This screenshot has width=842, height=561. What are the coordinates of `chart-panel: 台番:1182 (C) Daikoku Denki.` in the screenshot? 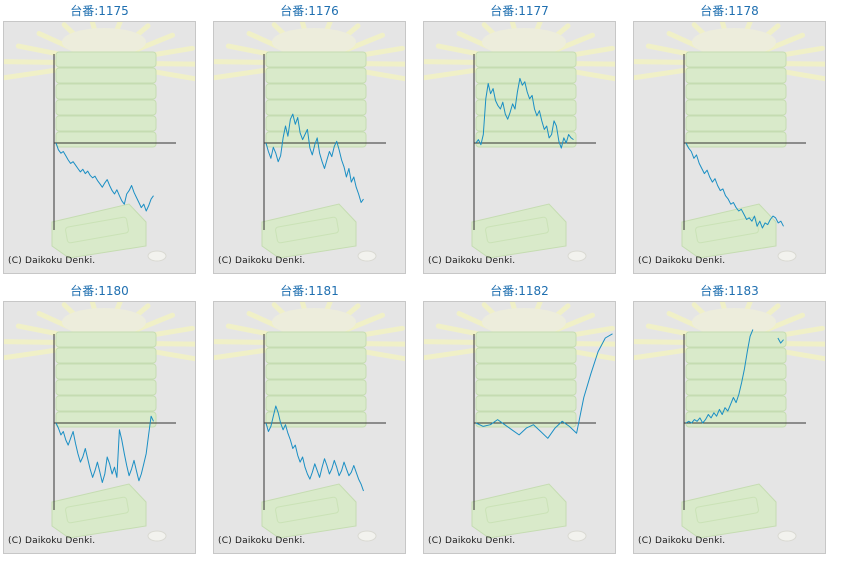 It's located at (519, 417).